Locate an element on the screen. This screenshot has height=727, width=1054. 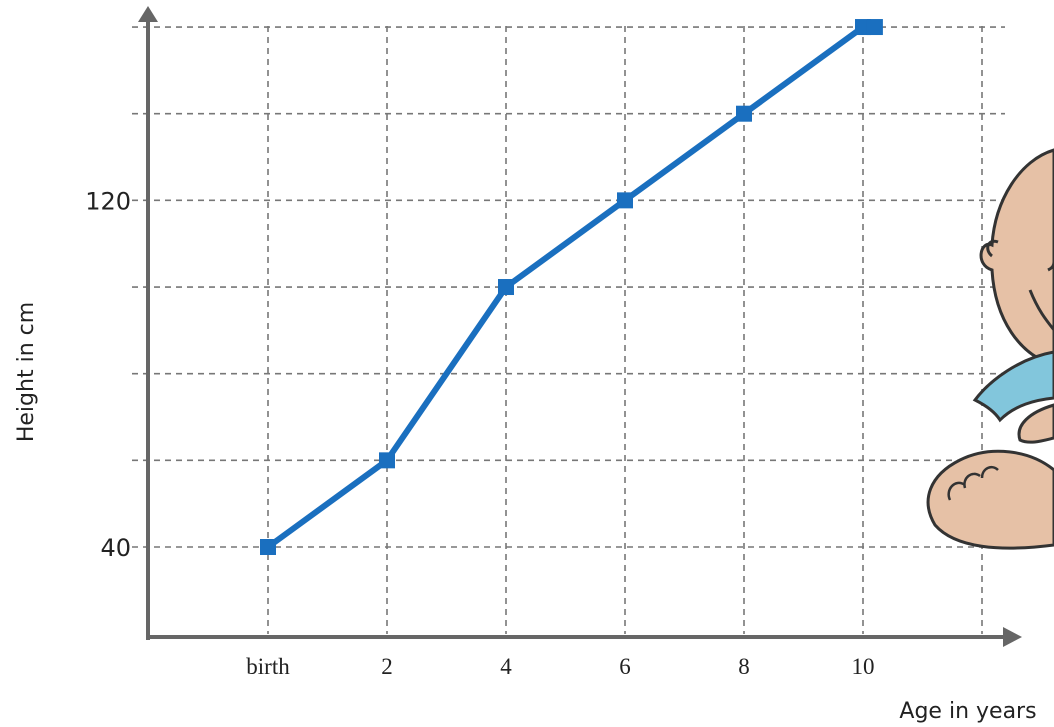
x-axis-title: Age in years is located at coordinates (967, 711).